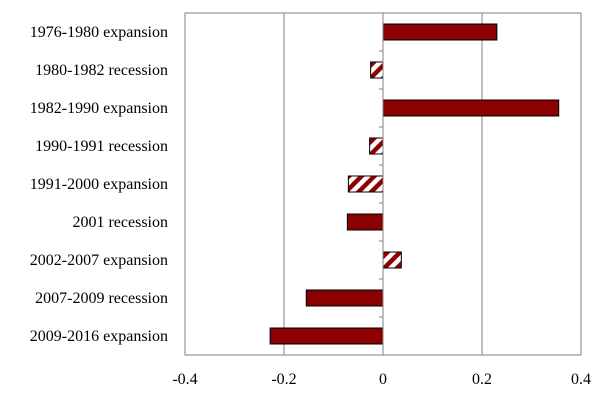 This screenshot has height=395, width=599. I want to click on x-tick-label: -0.2, so click(283, 379).